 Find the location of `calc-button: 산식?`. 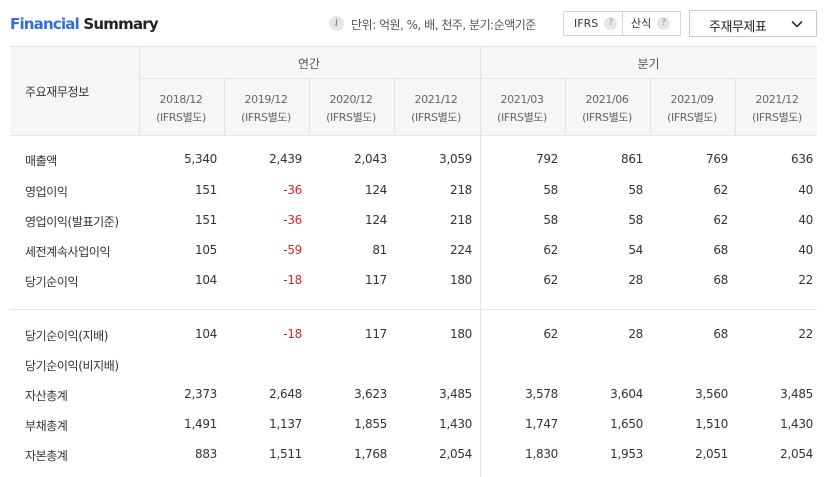

calc-button: 산식? is located at coordinates (651, 23).